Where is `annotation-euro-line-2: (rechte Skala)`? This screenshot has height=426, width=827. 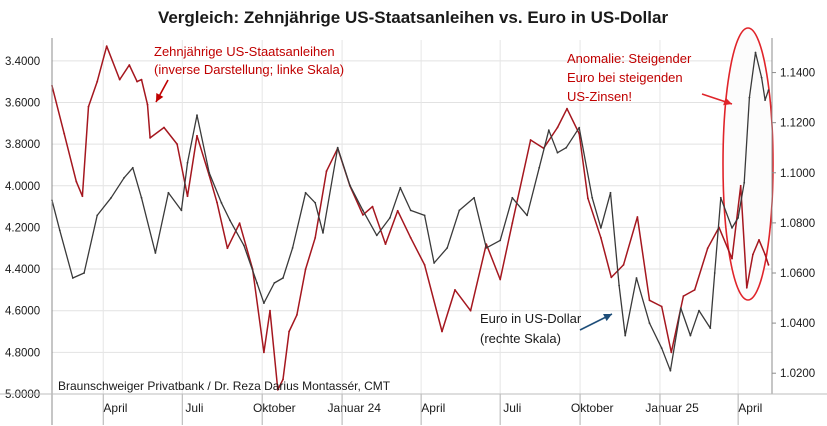 annotation-euro-line-2: (rechte Skala) is located at coordinates (520, 338).